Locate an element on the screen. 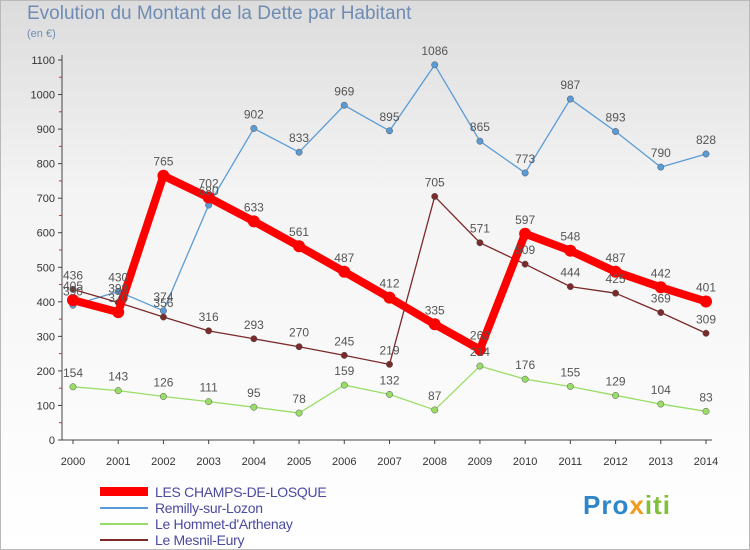 The height and width of the screenshot is (550, 750). data-label: 143 is located at coordinates (118, 377).